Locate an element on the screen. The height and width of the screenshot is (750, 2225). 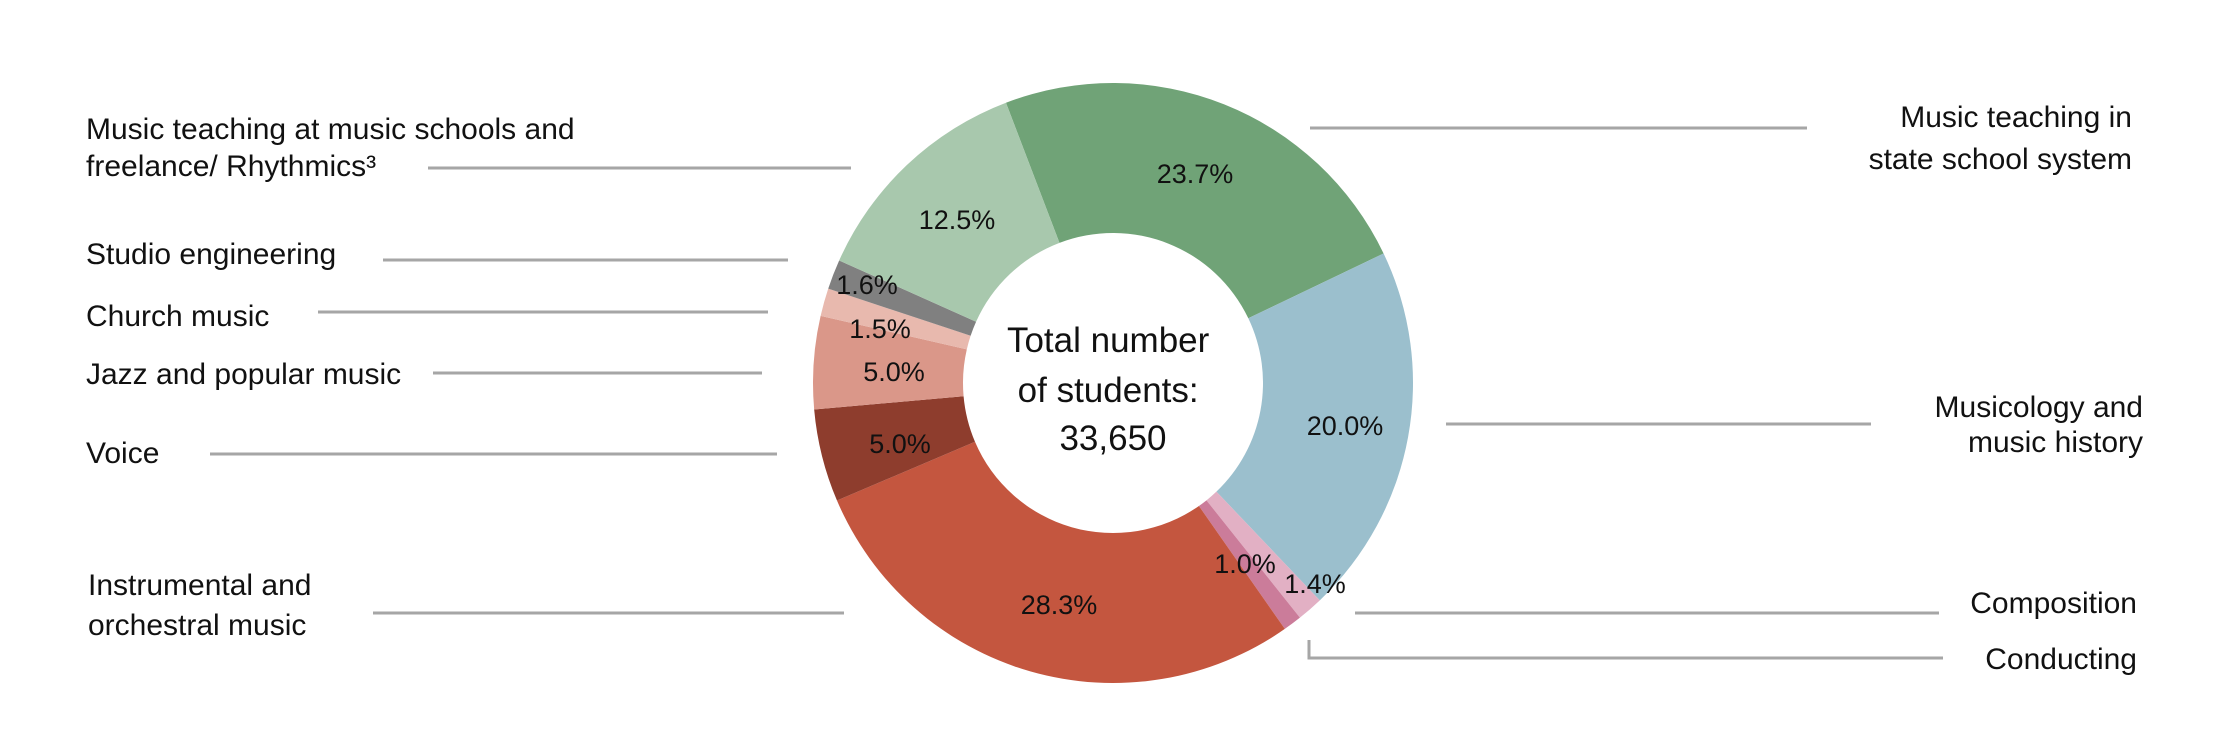
category-label-musicology-and-music-history: Musicology and music history is located at coordinates (2039, 425).